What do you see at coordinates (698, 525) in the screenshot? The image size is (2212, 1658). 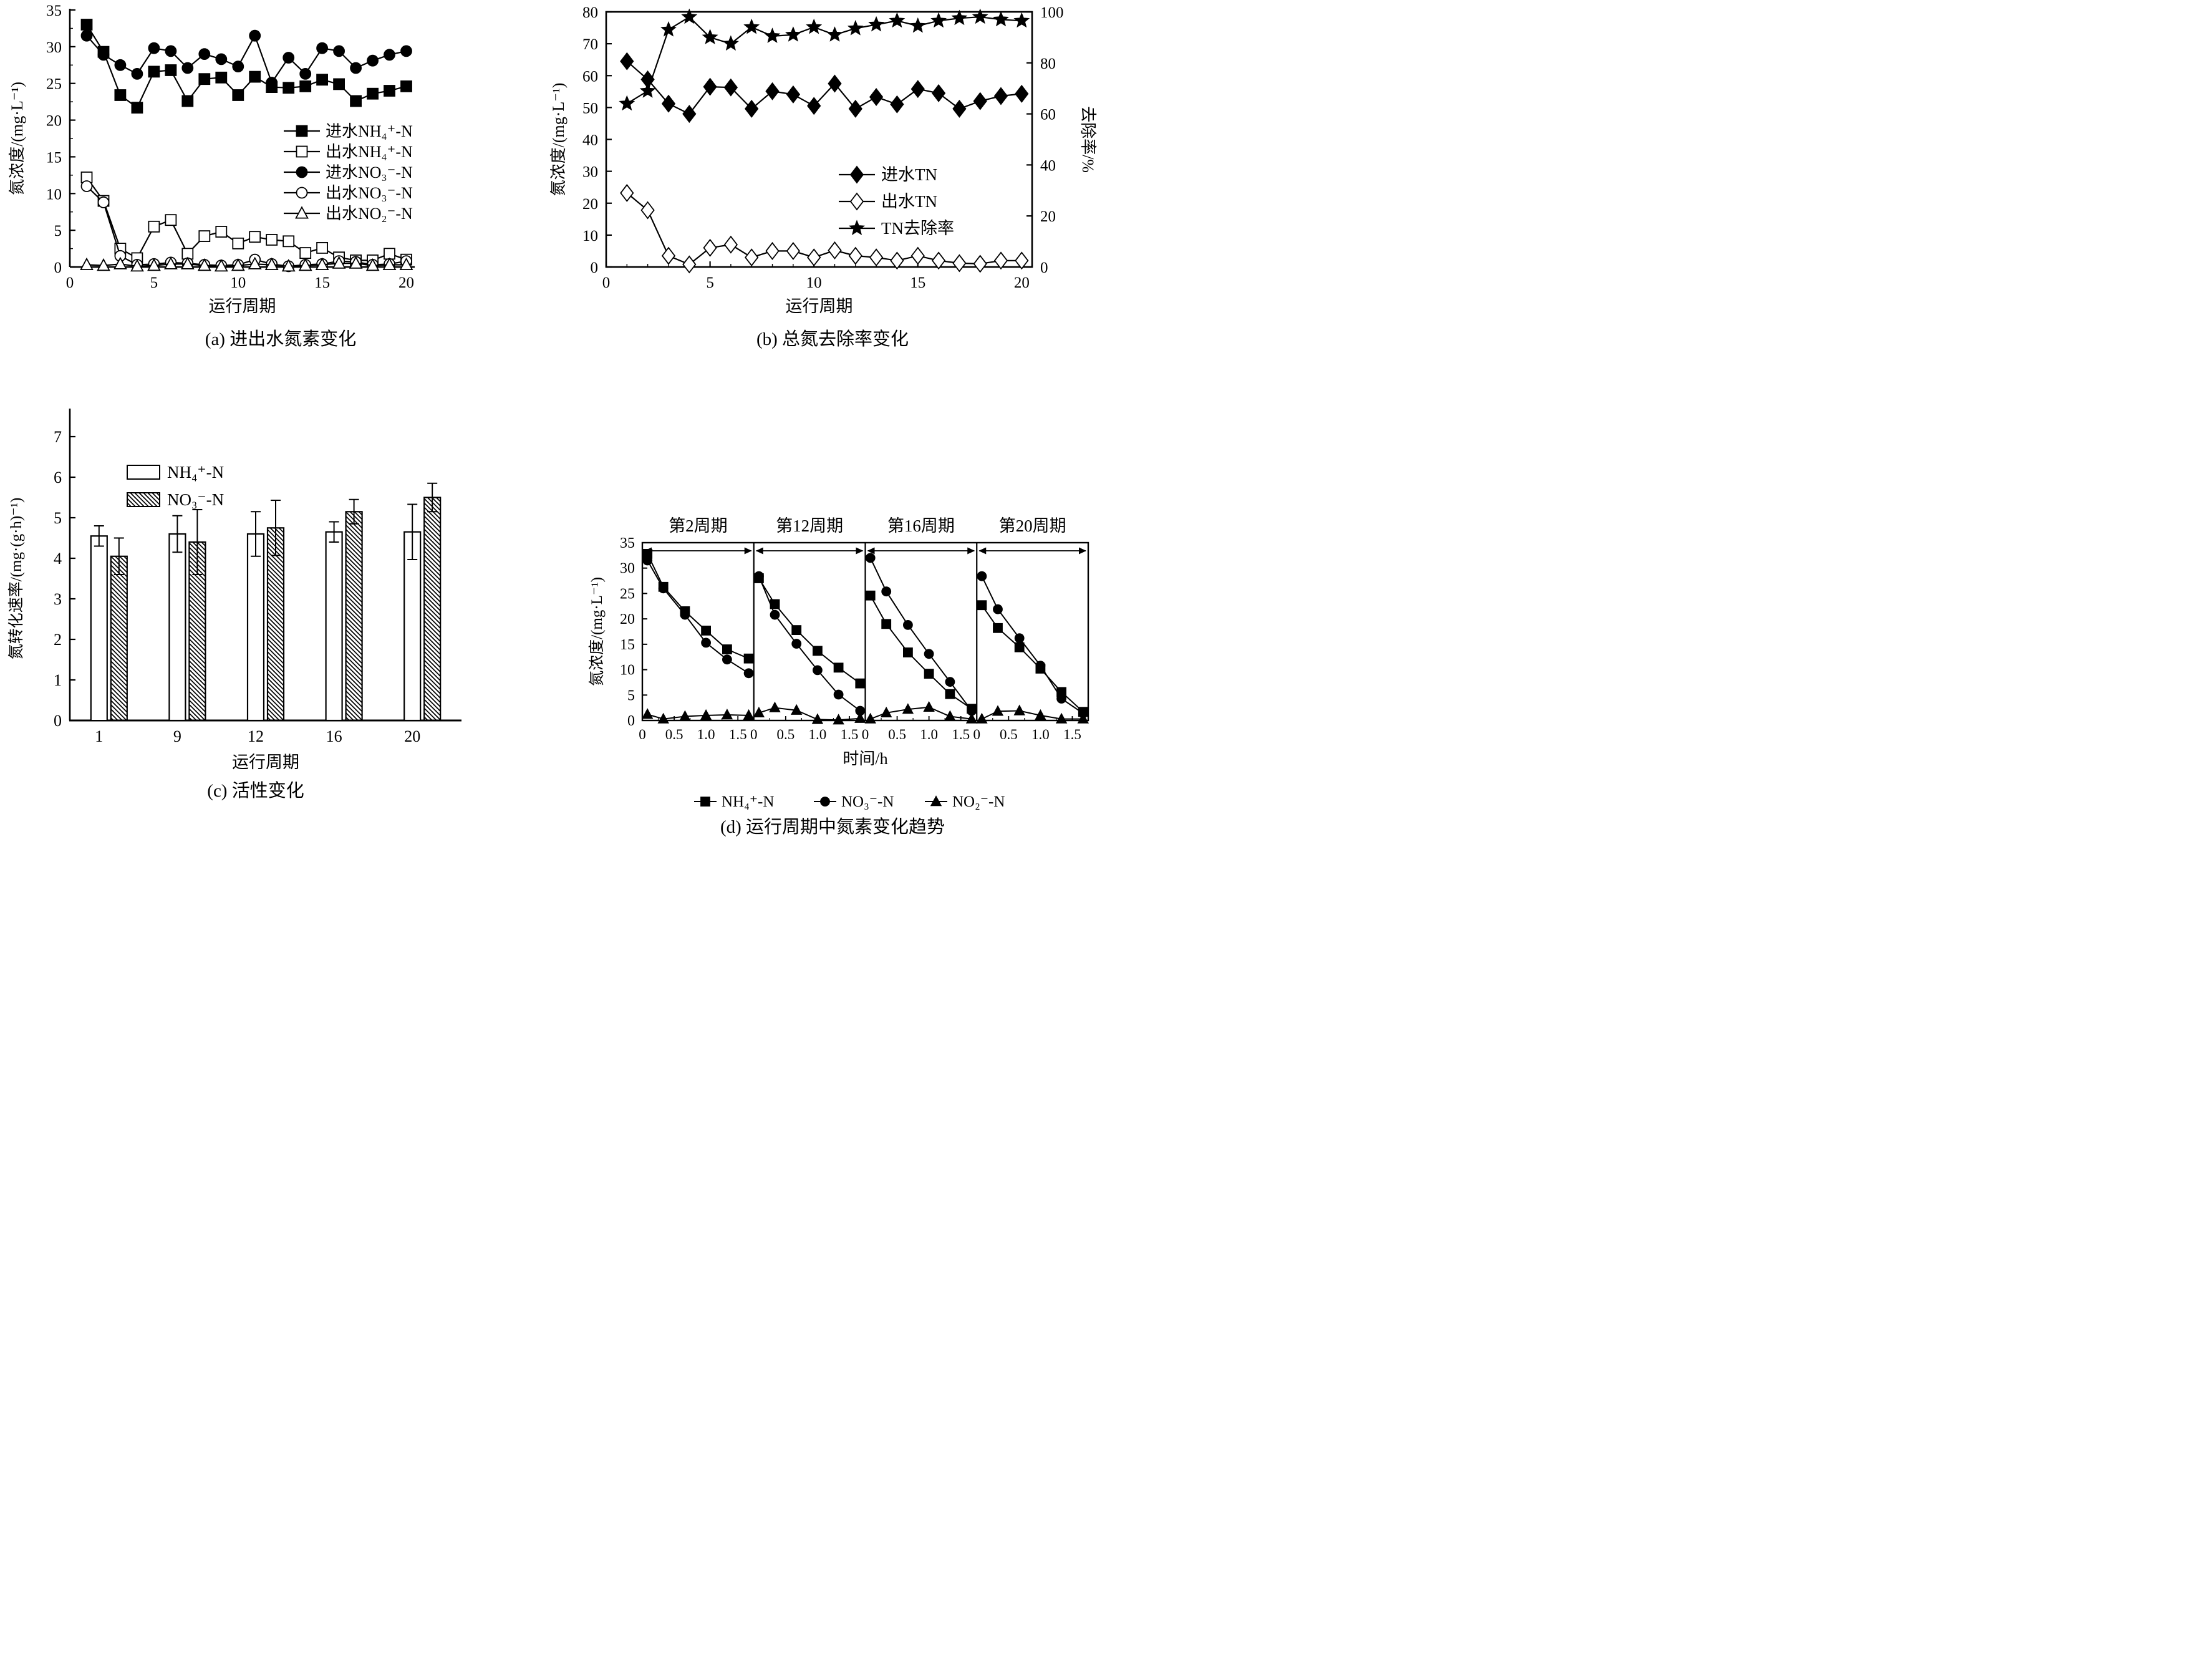 I see `svg-text: 第2周期` at bounding box center [698, 525].